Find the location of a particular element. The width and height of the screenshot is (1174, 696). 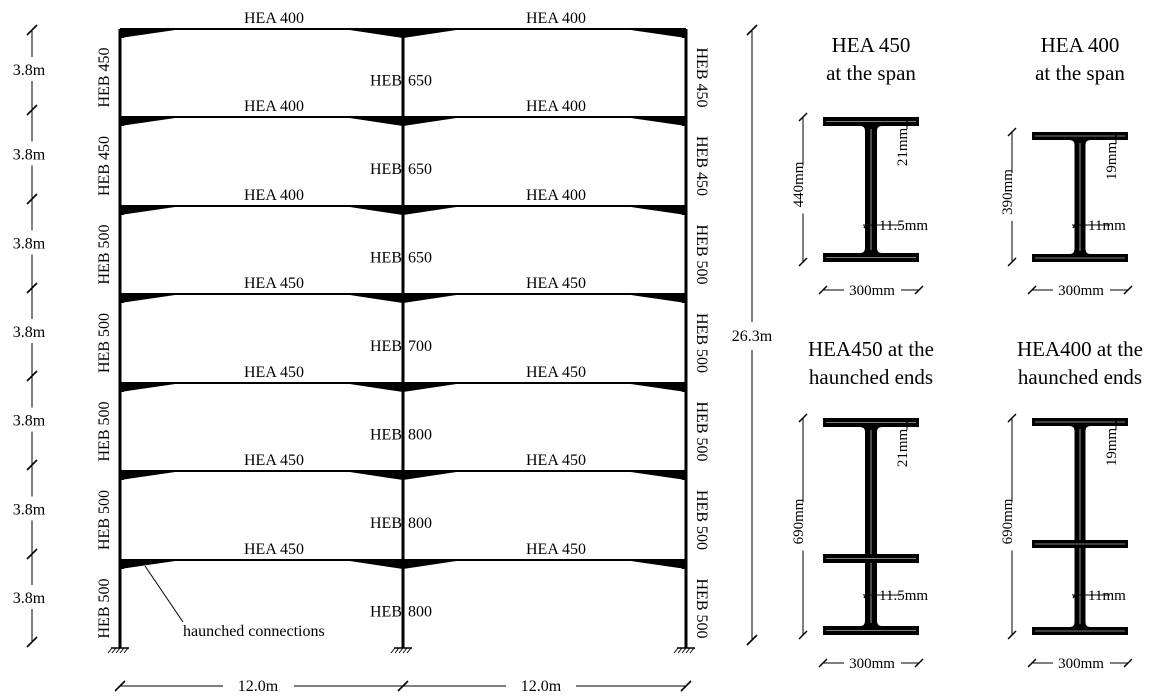

section-title-line1: HEA 400 is located at coordinates (1080, 45).